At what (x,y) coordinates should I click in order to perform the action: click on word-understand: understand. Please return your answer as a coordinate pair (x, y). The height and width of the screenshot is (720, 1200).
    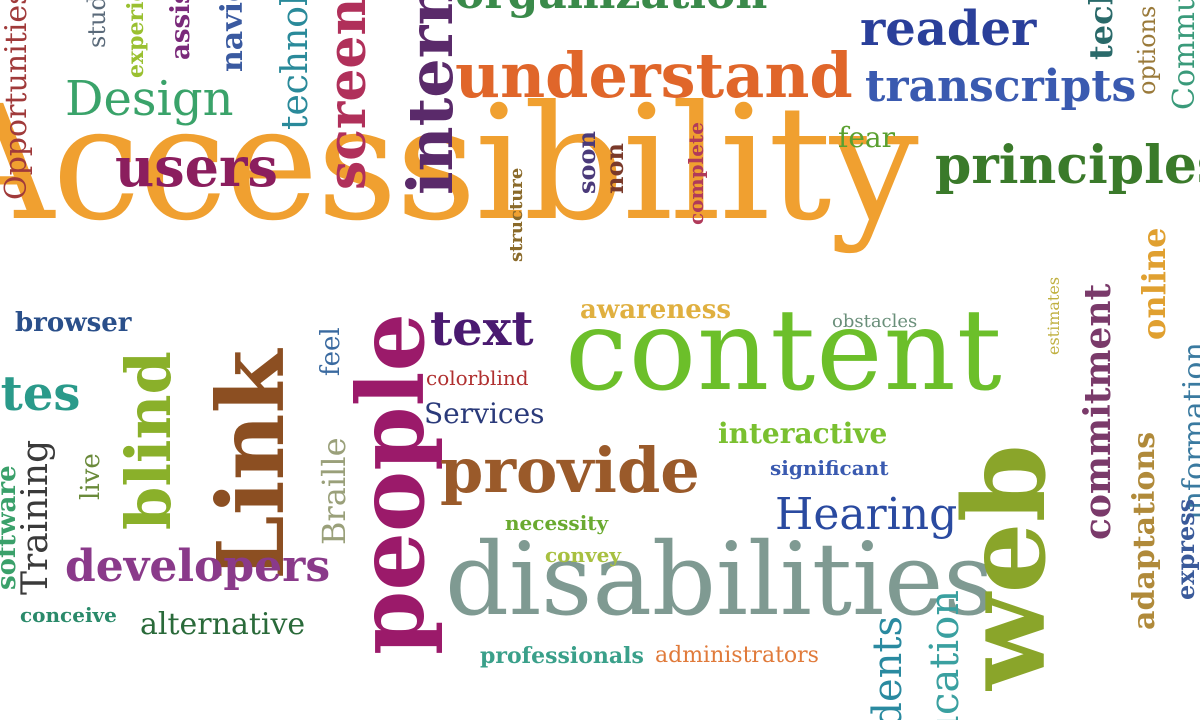
    Looking at the image, I should click on (654, 75).